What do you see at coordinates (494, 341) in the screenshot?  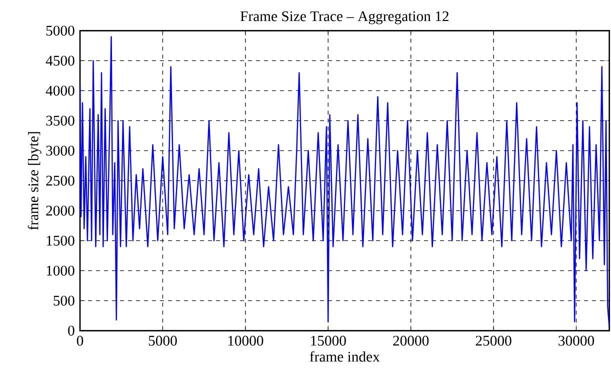 I see `x-tick-label: 25000` at bounding box center [494, 341].